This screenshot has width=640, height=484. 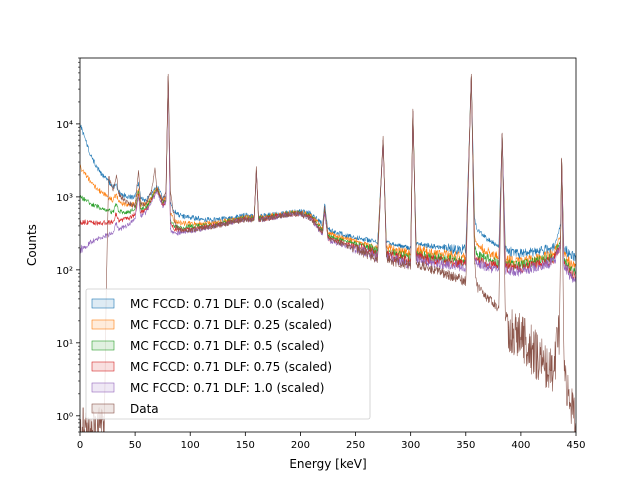 What do you see at coordinates (231, 367) in the screenshot?
I see `legend-label: MC FCCD: 0.71 DLF: 0.75 (scaled)` at bounding box center [231, 367].